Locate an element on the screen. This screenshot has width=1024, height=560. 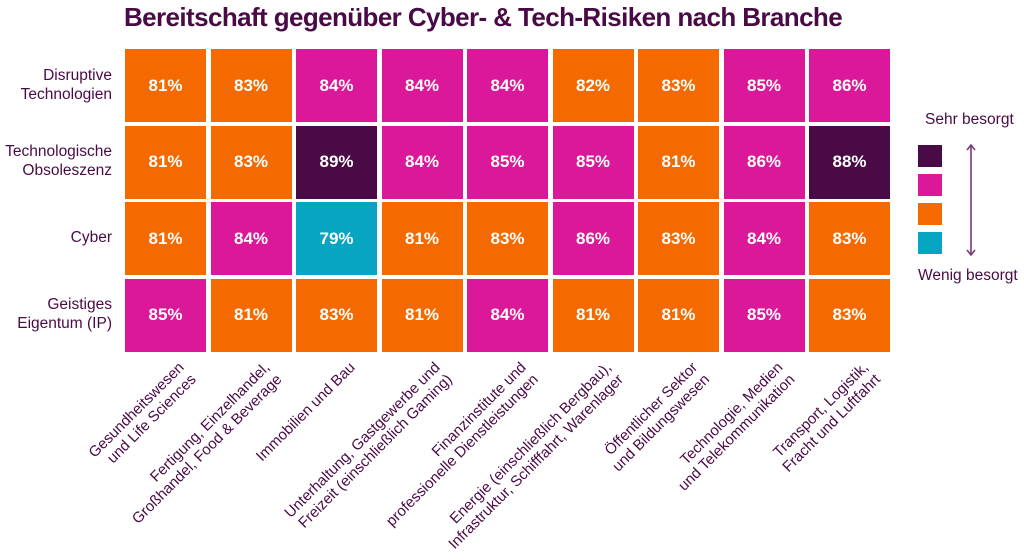
legend-swatch-medium is located at coordinates (930, 214).